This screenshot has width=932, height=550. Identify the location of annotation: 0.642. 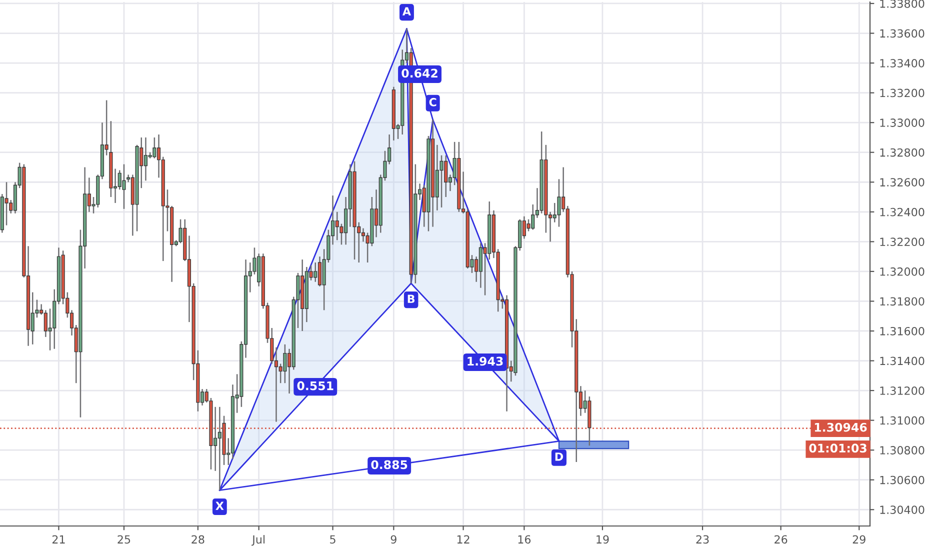
(420, 73).